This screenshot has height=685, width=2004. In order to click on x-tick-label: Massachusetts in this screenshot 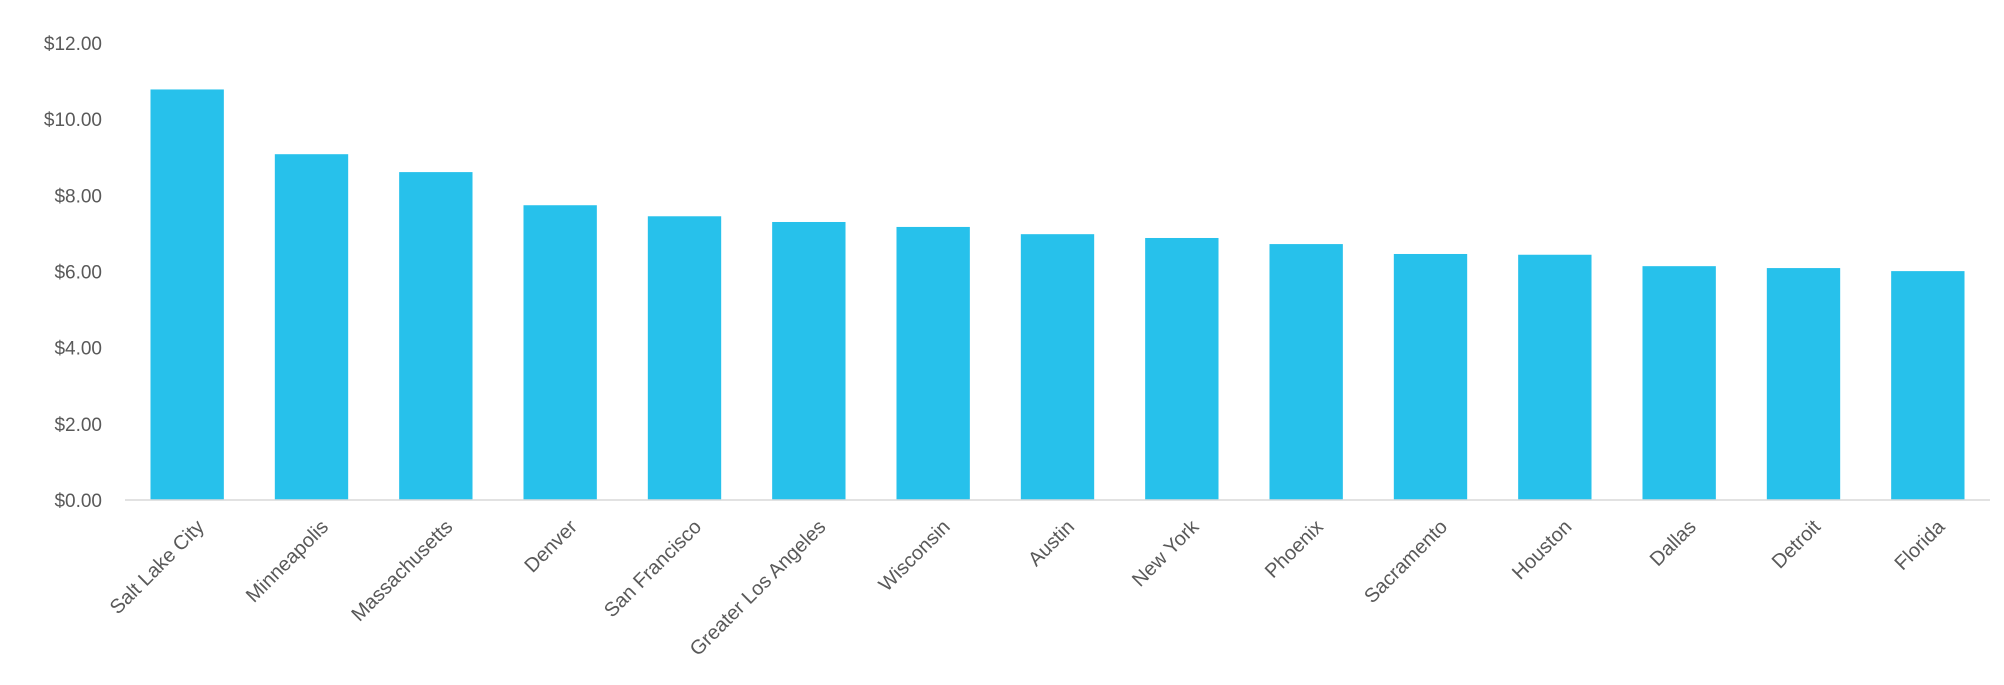, I will do `click(402, 571)`.